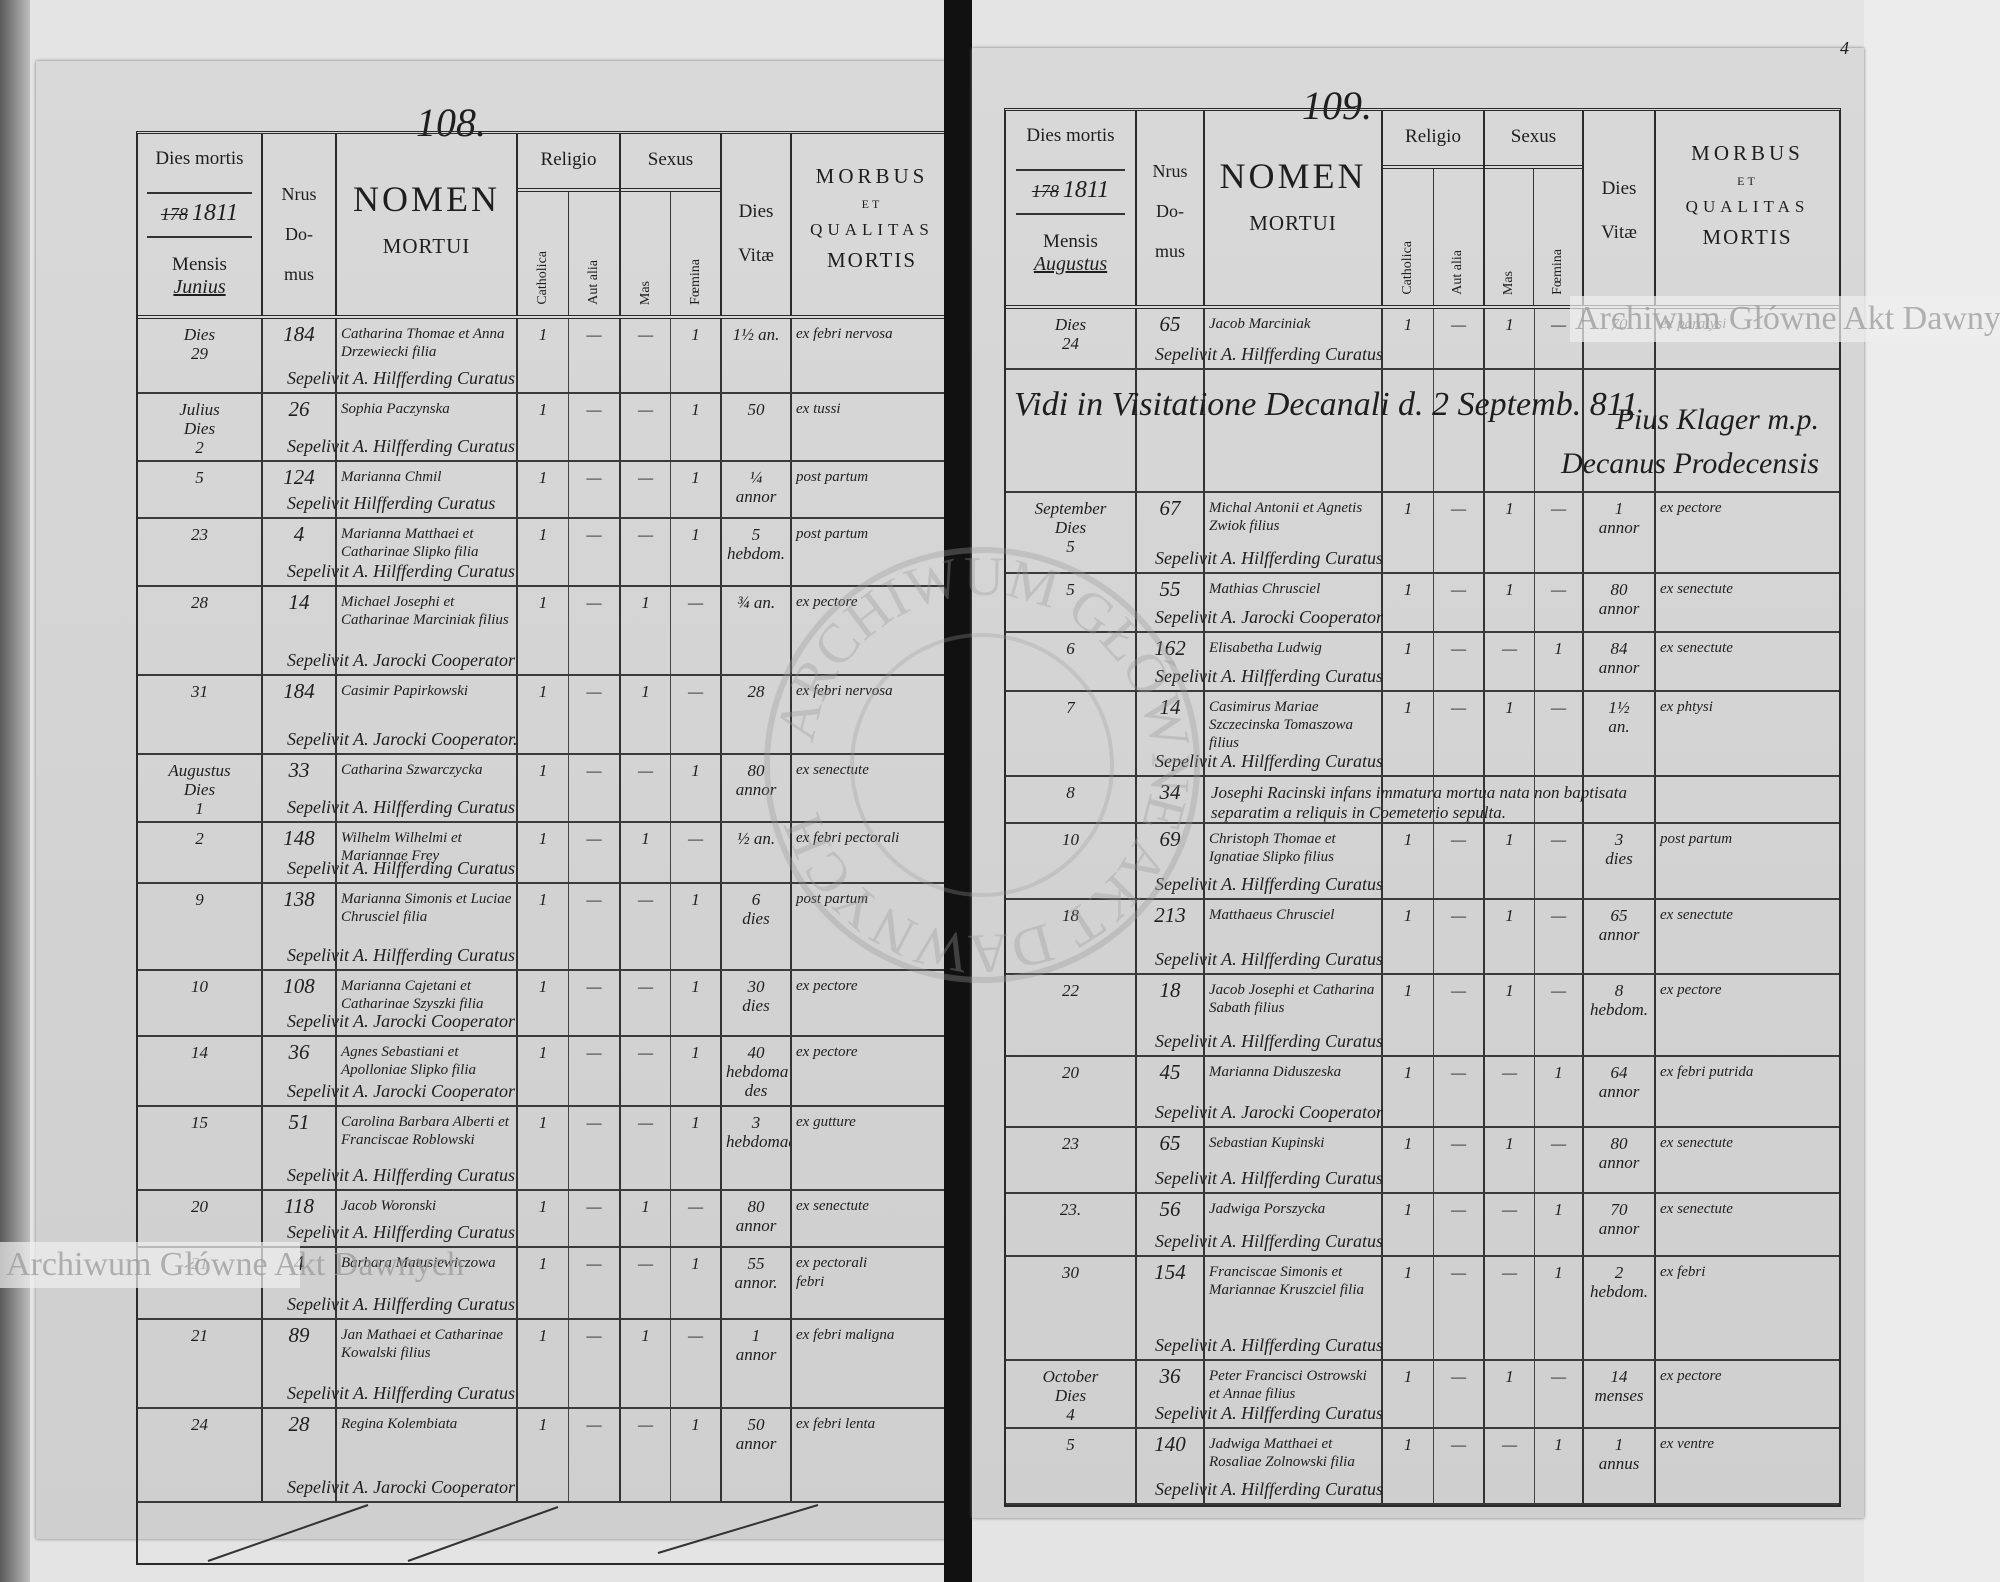 Image resolution: width=2000 pixels, height=1582 pixels. Describe the element at coordinates (300, 630) in the screenshot. I see `cell-house: 14` at that location.